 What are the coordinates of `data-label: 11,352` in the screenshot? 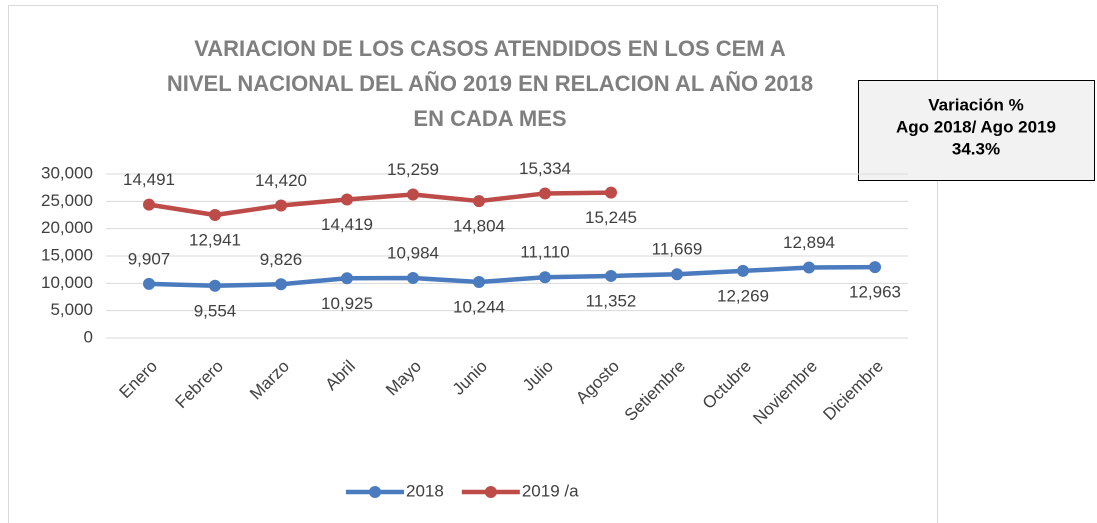 It's located at (611, 300).